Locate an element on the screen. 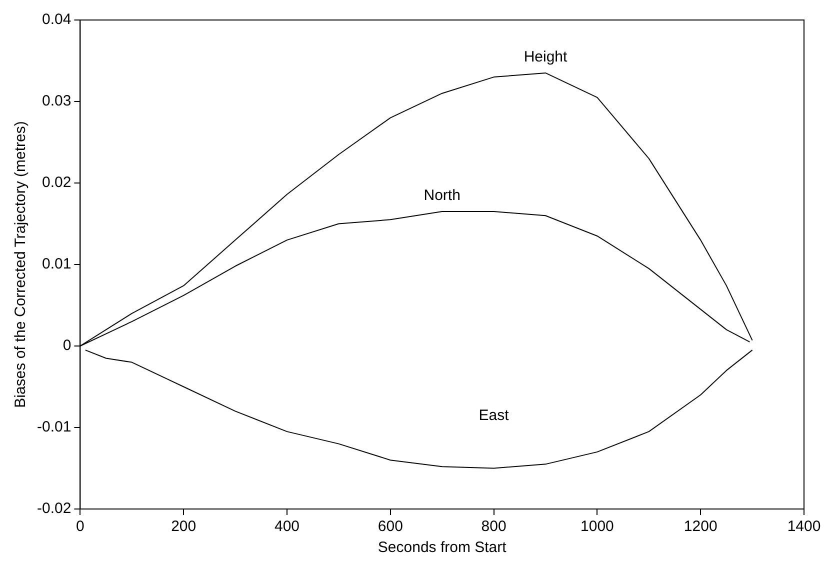 This screenshot has height=565, width=832. x-tick-label: 0 is located at coordinates (80, 527).